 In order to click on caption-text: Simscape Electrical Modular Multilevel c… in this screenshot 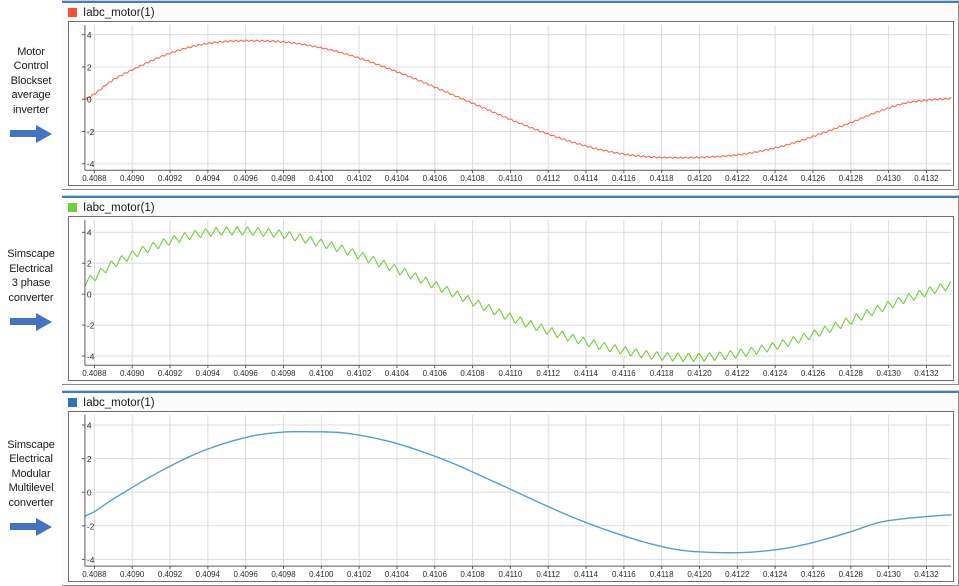, I will do `click(31, 473)`.